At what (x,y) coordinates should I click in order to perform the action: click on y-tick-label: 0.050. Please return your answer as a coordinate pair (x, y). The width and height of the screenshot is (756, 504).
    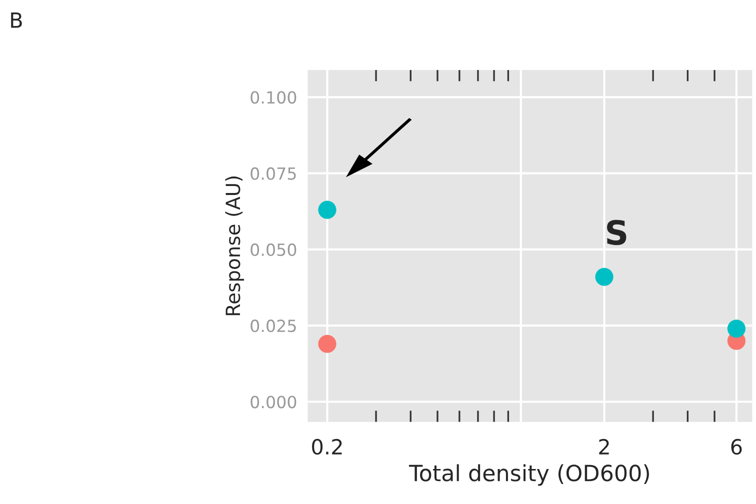
    Looking at the image, I should click on (273, 249).